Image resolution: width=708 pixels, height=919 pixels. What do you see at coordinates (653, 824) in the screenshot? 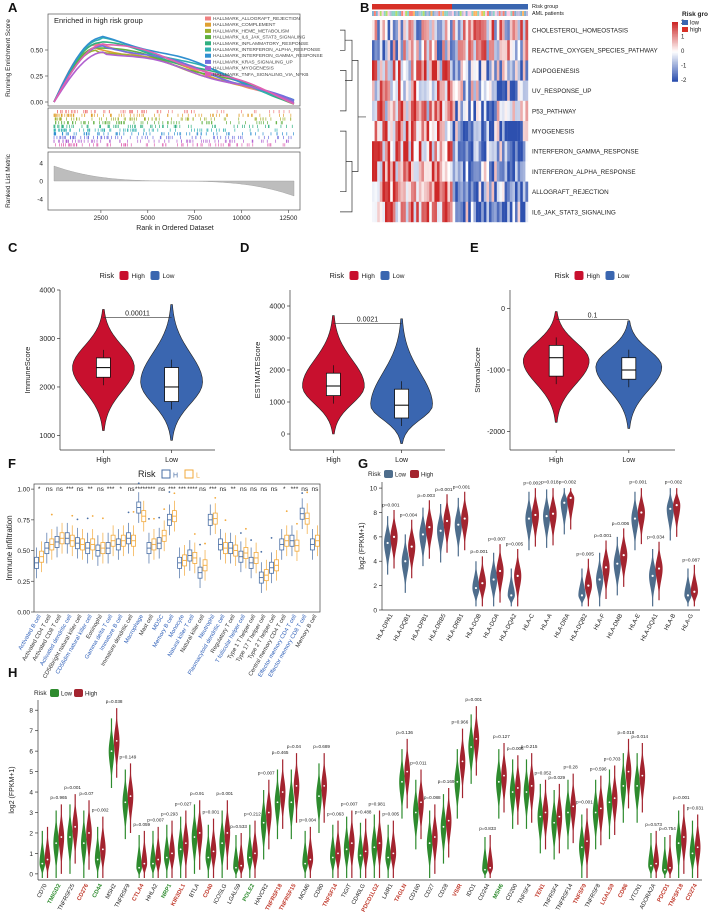
I see `p-value-label: p=0.573` at bounding box center [653, 824].